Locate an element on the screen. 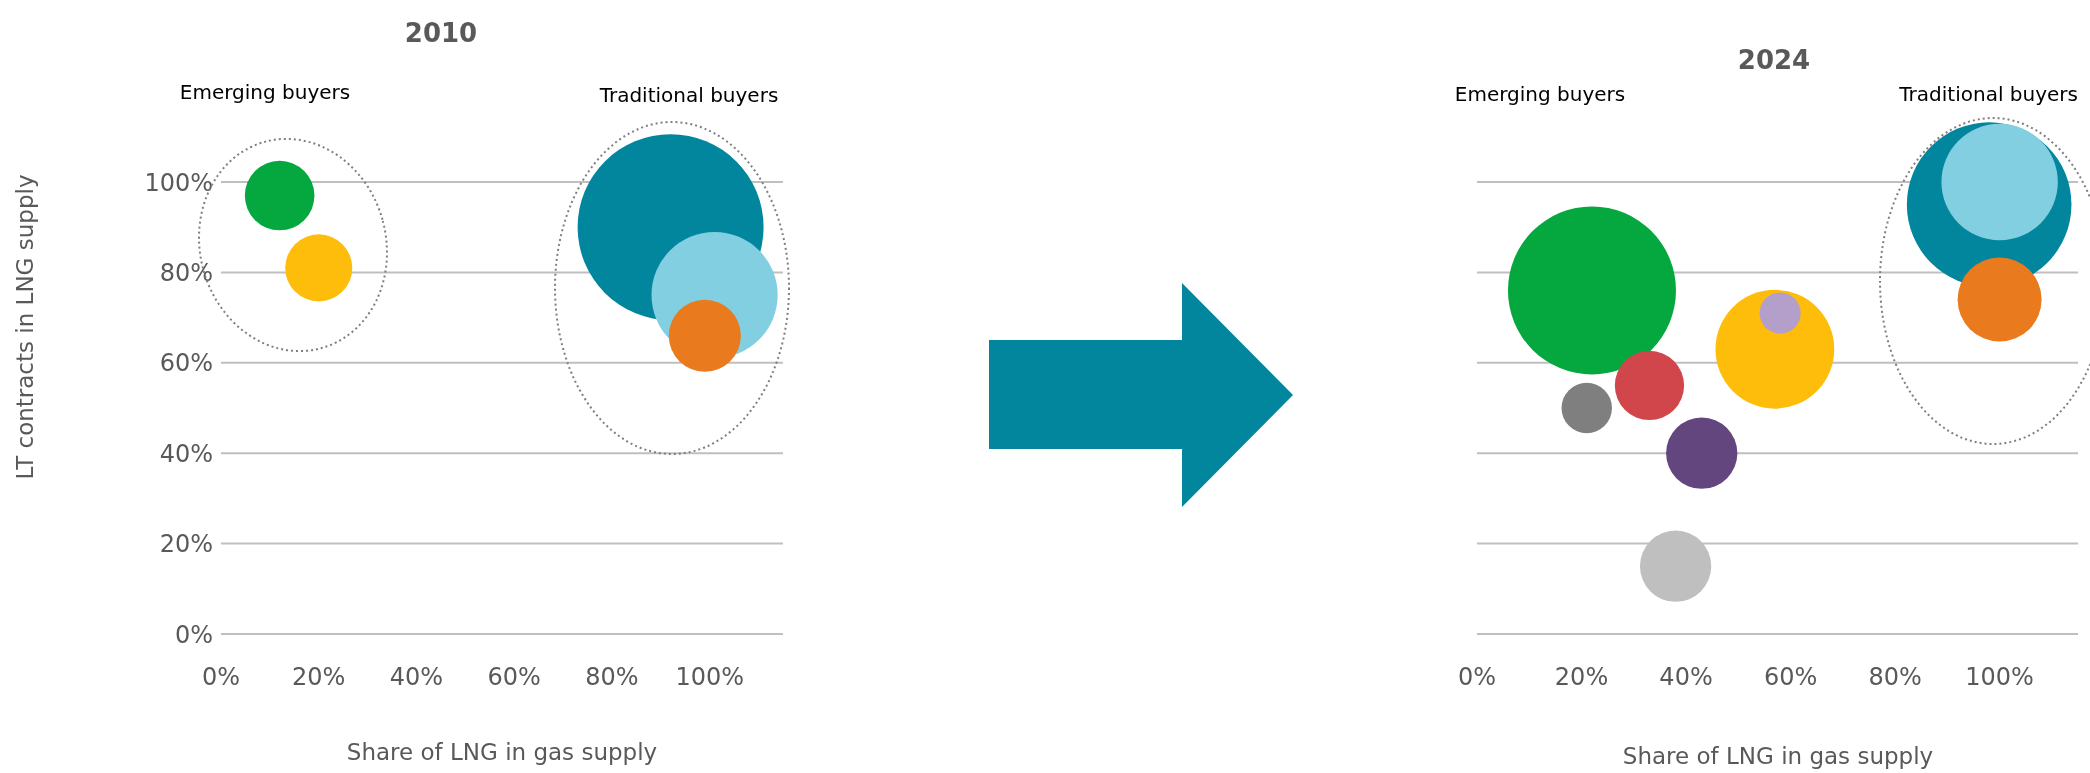 The image size is (2090, 773). y-tick-label: 40% is located at coordinates (186, 453).